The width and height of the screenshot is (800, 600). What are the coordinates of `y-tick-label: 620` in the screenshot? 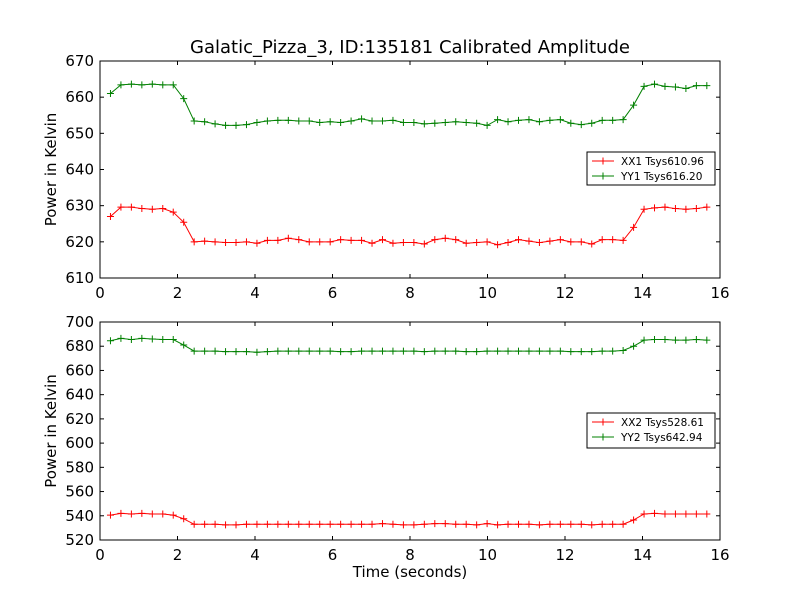 It's located at (79, 242).